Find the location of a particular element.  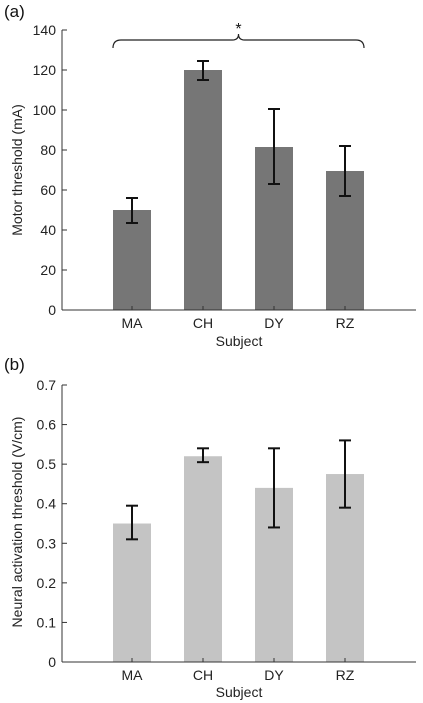

panel-a-error-bar-dy is located at coordinates (274, 146).